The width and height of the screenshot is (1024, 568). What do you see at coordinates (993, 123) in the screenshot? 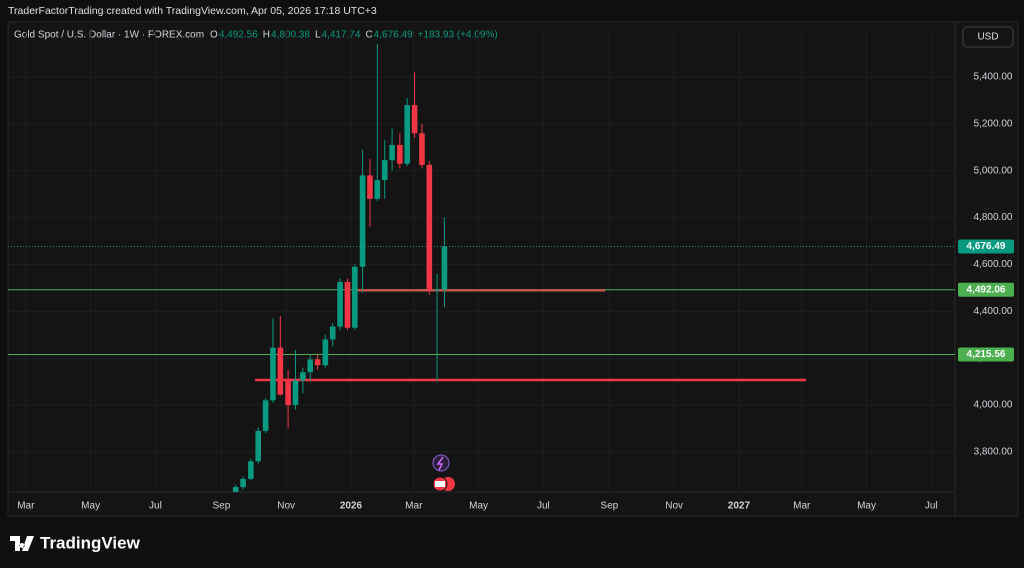
I see `y-tick-label: 5,200.00` at bounding box center [993, 123].